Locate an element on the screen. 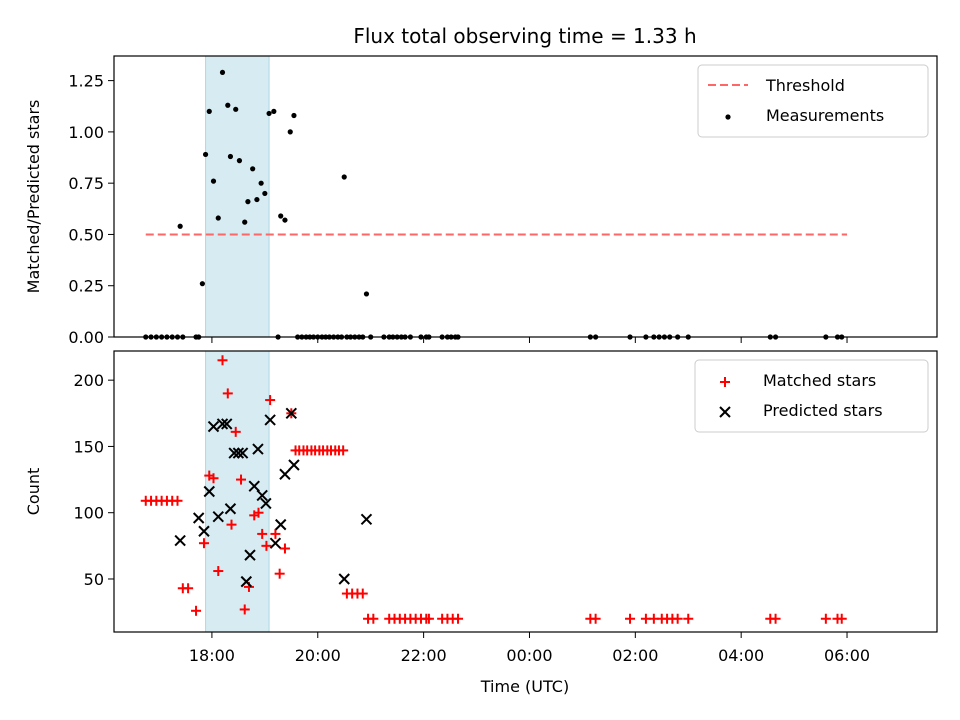  legend-plus-swatch is located at coordinates (725, 382).